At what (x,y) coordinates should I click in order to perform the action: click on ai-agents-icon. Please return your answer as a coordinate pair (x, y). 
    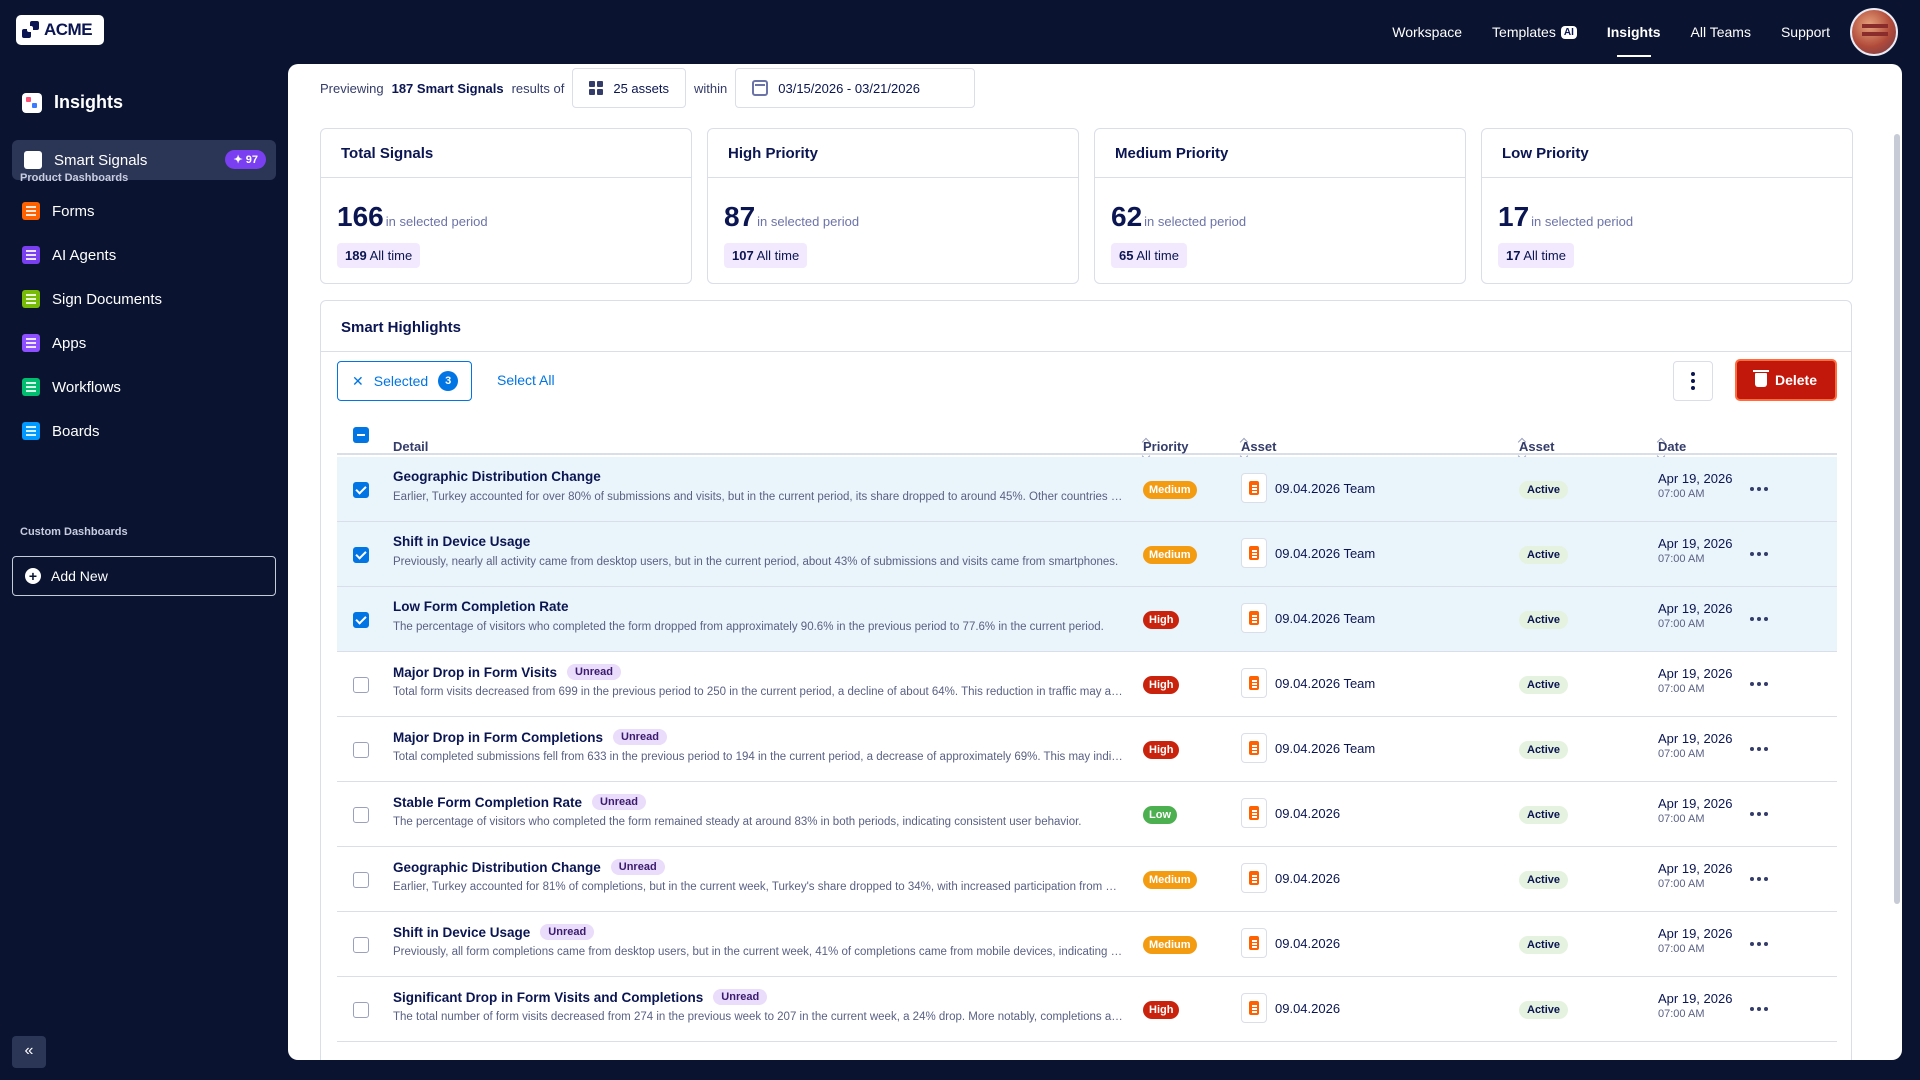
    Looking at the image, I should click on (31, 255).